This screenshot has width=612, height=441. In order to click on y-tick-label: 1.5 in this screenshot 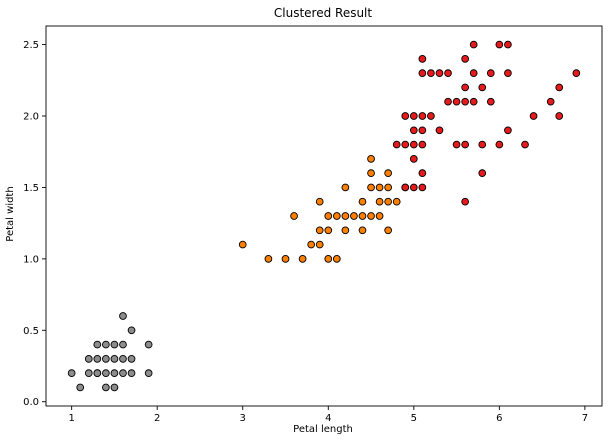, I will do `click(31, 188)`.